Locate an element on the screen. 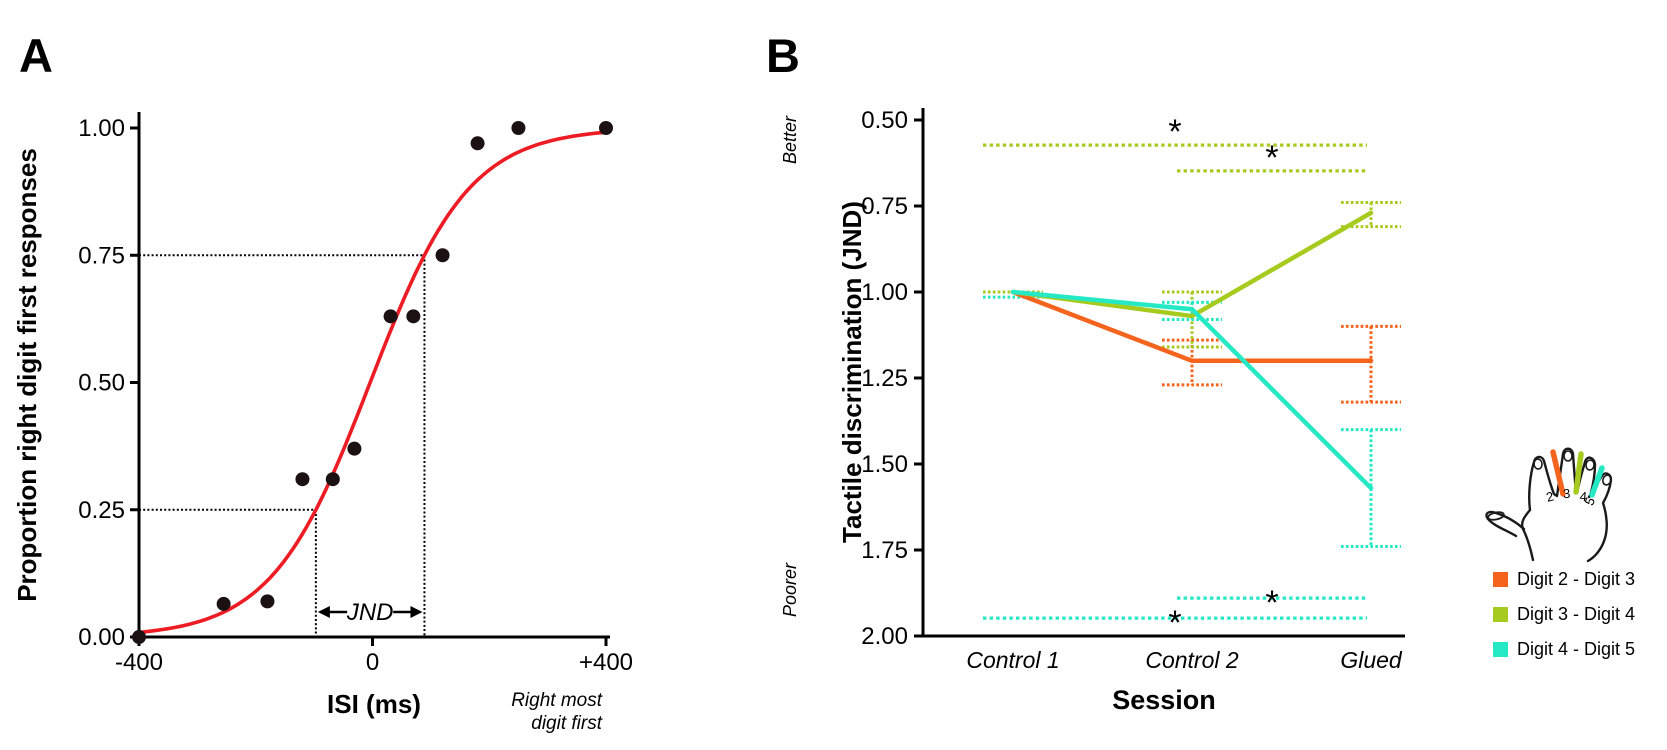 Image resolution: width=1667 pixels, height=750 pixels. hand-digit-label: 3 is located at coordinates (1567, 493).